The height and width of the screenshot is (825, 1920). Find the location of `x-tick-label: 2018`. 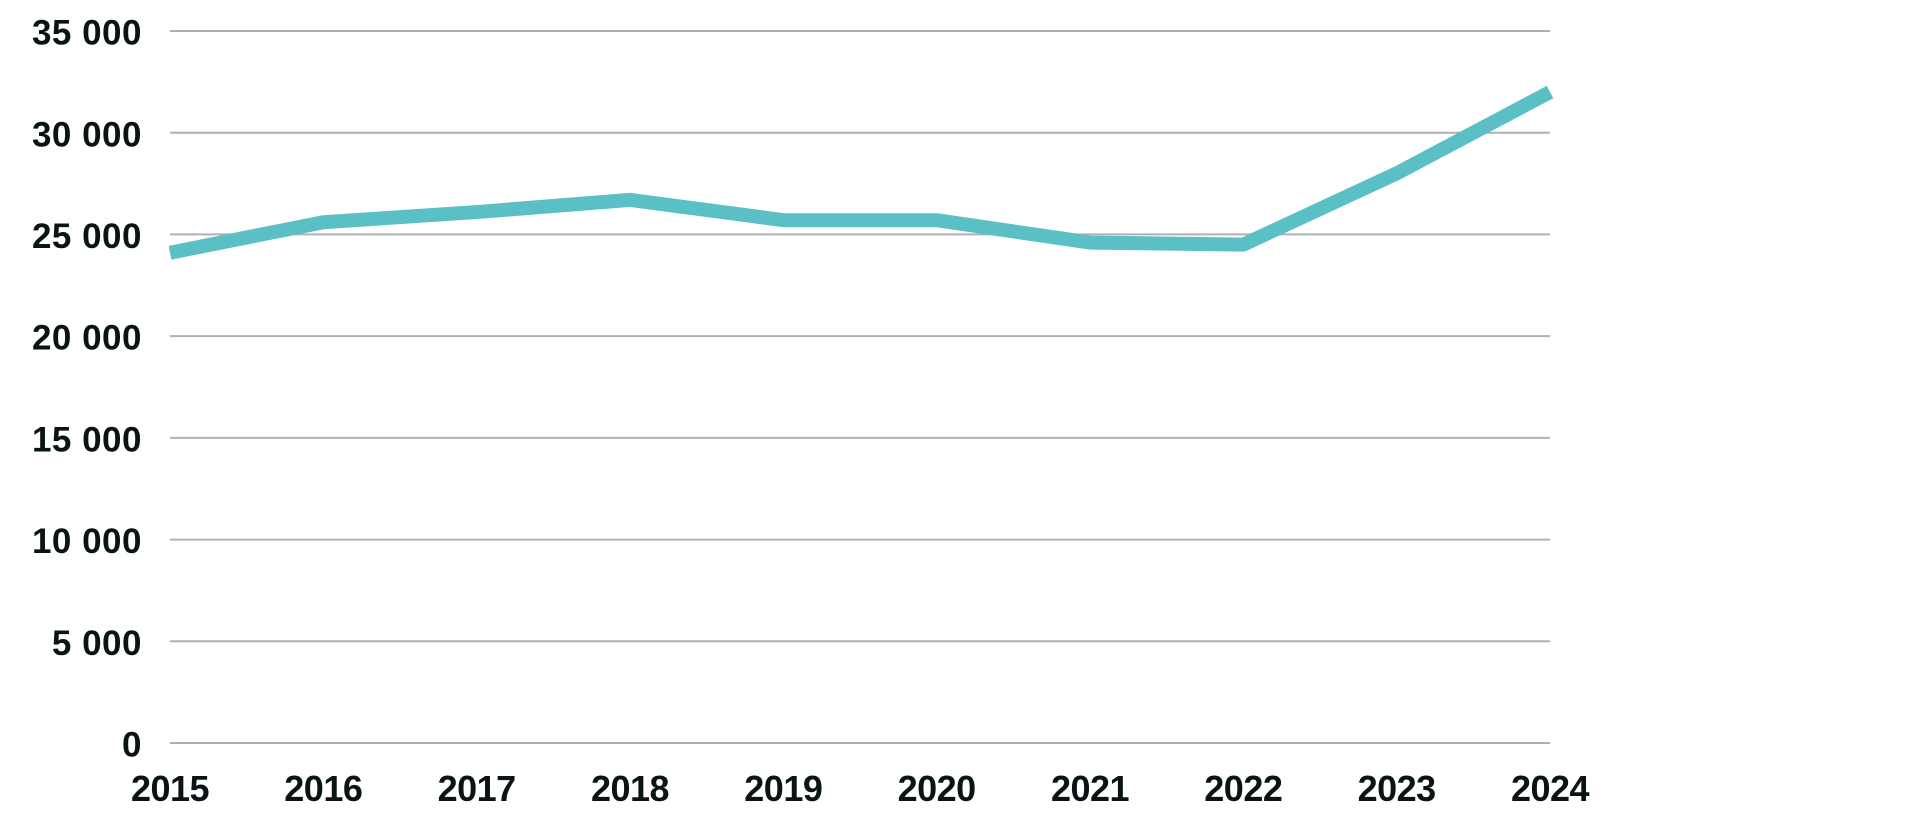

x-tick-label: 2018 is located at coordinates (630, 788).